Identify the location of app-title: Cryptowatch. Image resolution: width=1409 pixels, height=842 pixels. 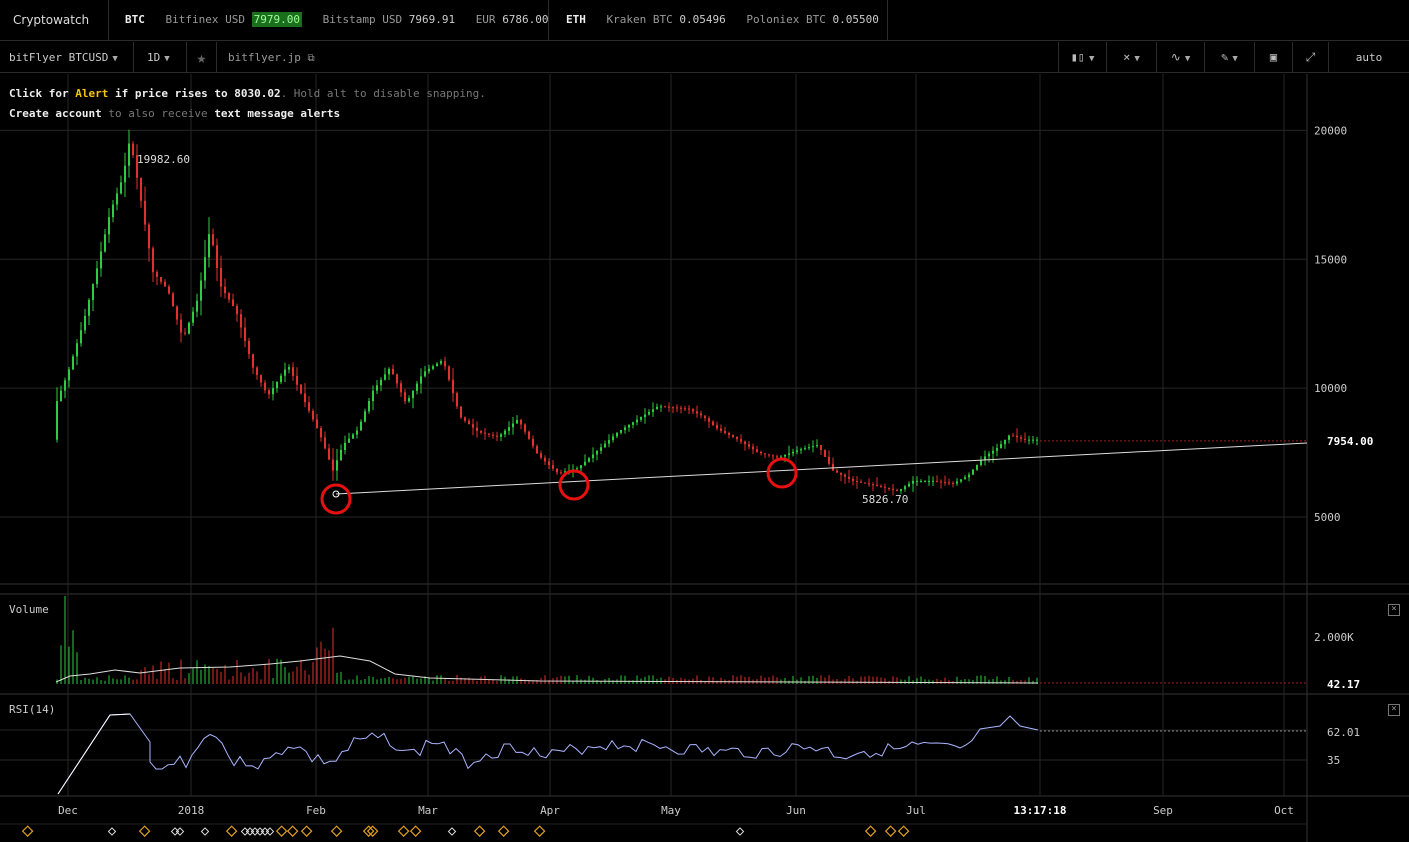
(54, 20).